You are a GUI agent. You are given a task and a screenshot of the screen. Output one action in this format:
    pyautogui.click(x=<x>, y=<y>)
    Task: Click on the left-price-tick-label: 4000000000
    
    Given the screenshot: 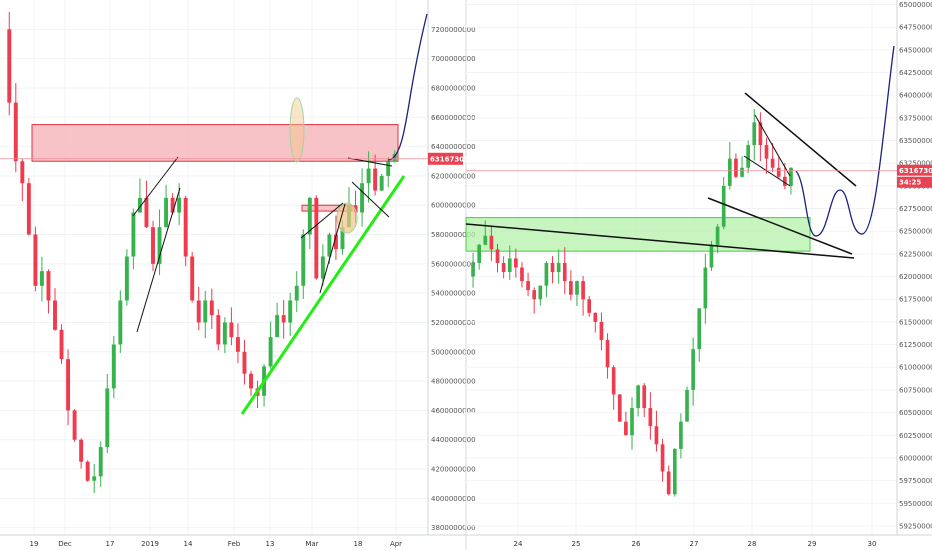 What is the action you would take?
    pyautogui.click(x=453, y=499)
    